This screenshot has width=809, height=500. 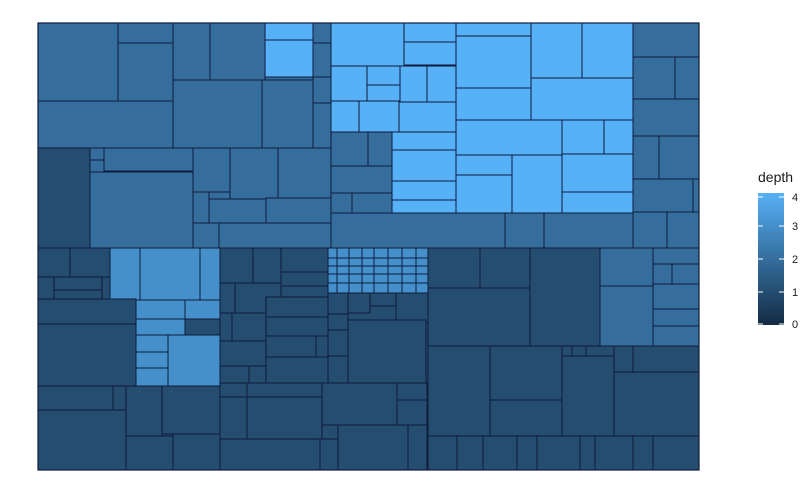 I want to click on legend-ticks: 4 3 2 1 0, so click(x=778, y=261).